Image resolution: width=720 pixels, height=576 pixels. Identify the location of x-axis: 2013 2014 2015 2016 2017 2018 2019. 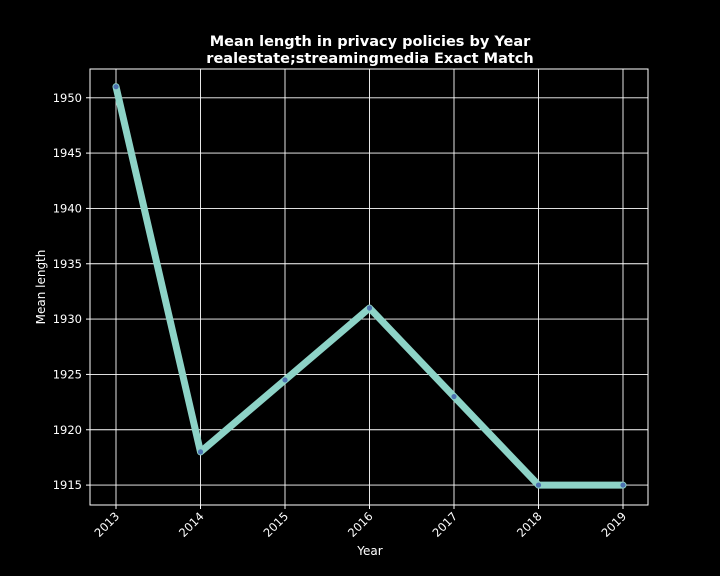
(361, 522).